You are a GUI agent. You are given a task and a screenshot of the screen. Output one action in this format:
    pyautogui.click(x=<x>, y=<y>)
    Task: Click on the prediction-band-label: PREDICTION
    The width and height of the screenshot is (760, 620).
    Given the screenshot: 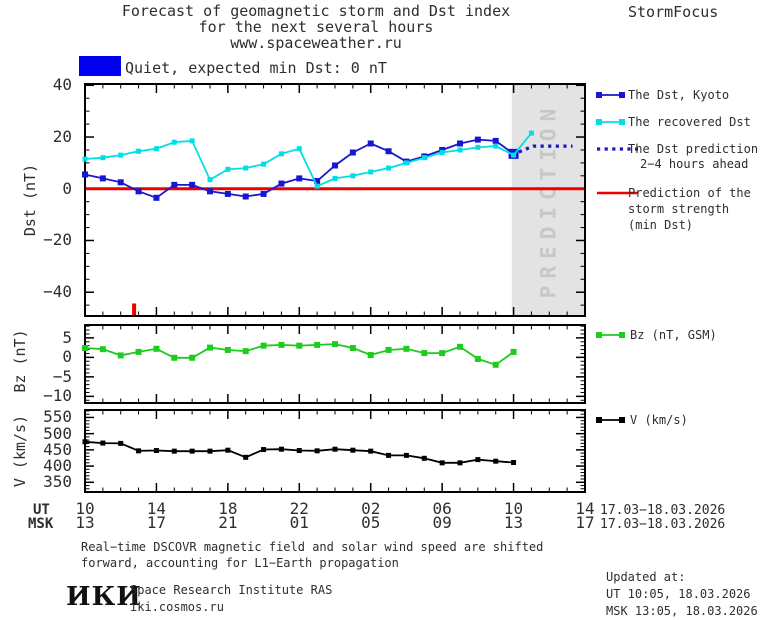 What is the action you would take?
    pyautogui.click(x=548, y=200)
    